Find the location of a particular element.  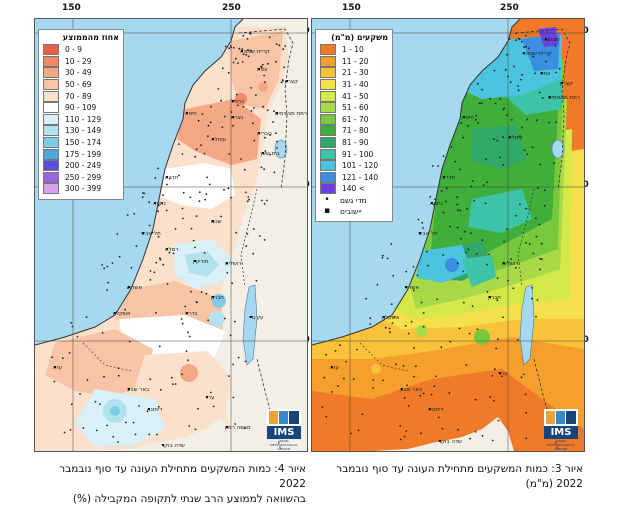

settlement-label: צפת is located at coordinates (262, 70).